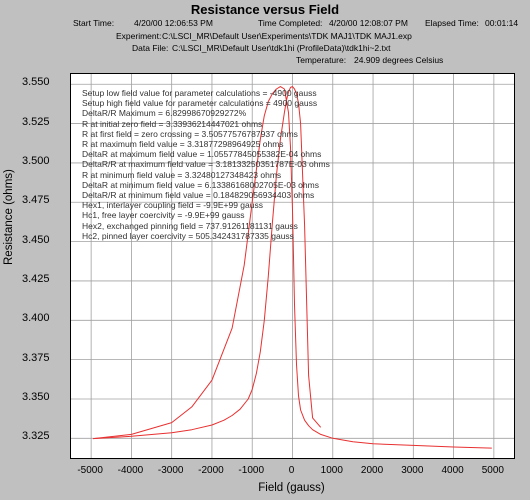 This screenshot has height=500, width=530. Describe the element at coordinates (452, 23) in the screenshot. I see `elapsed-time-label: Elapsed Time:` at that location.